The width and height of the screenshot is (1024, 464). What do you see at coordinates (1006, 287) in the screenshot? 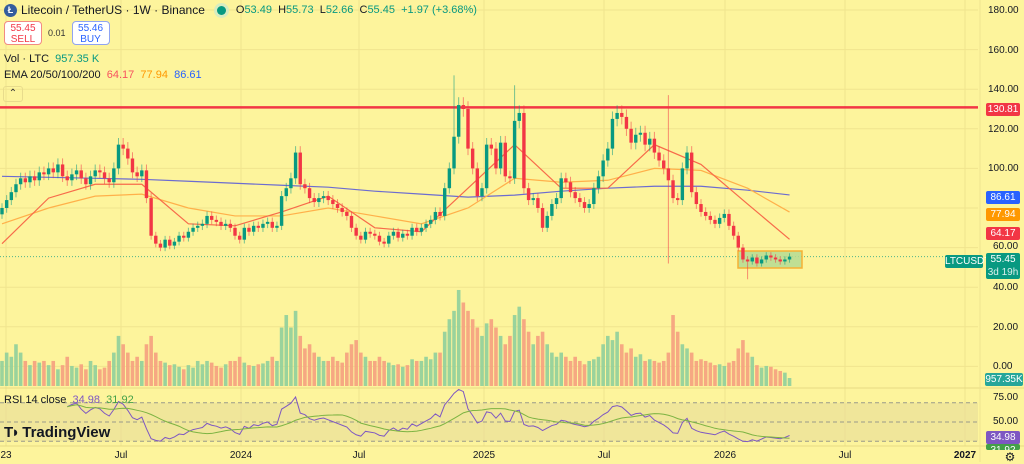
I see `price-axis-label: 40.00` at bounding box center [1006, 287].